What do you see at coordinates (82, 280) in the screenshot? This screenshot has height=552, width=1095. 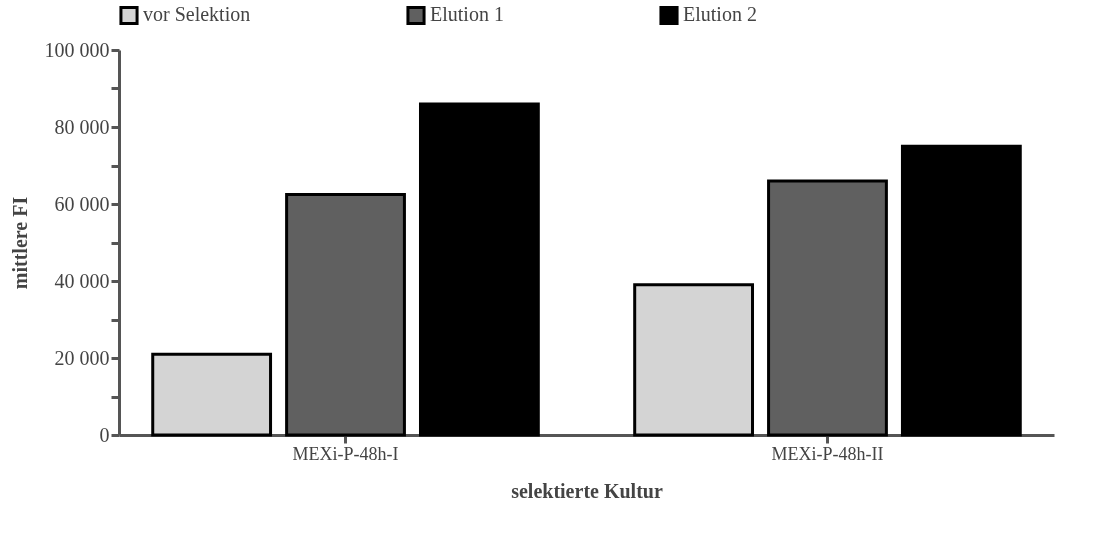 I see `y-tick-label: 40 000` at bounding box center [82, 280].